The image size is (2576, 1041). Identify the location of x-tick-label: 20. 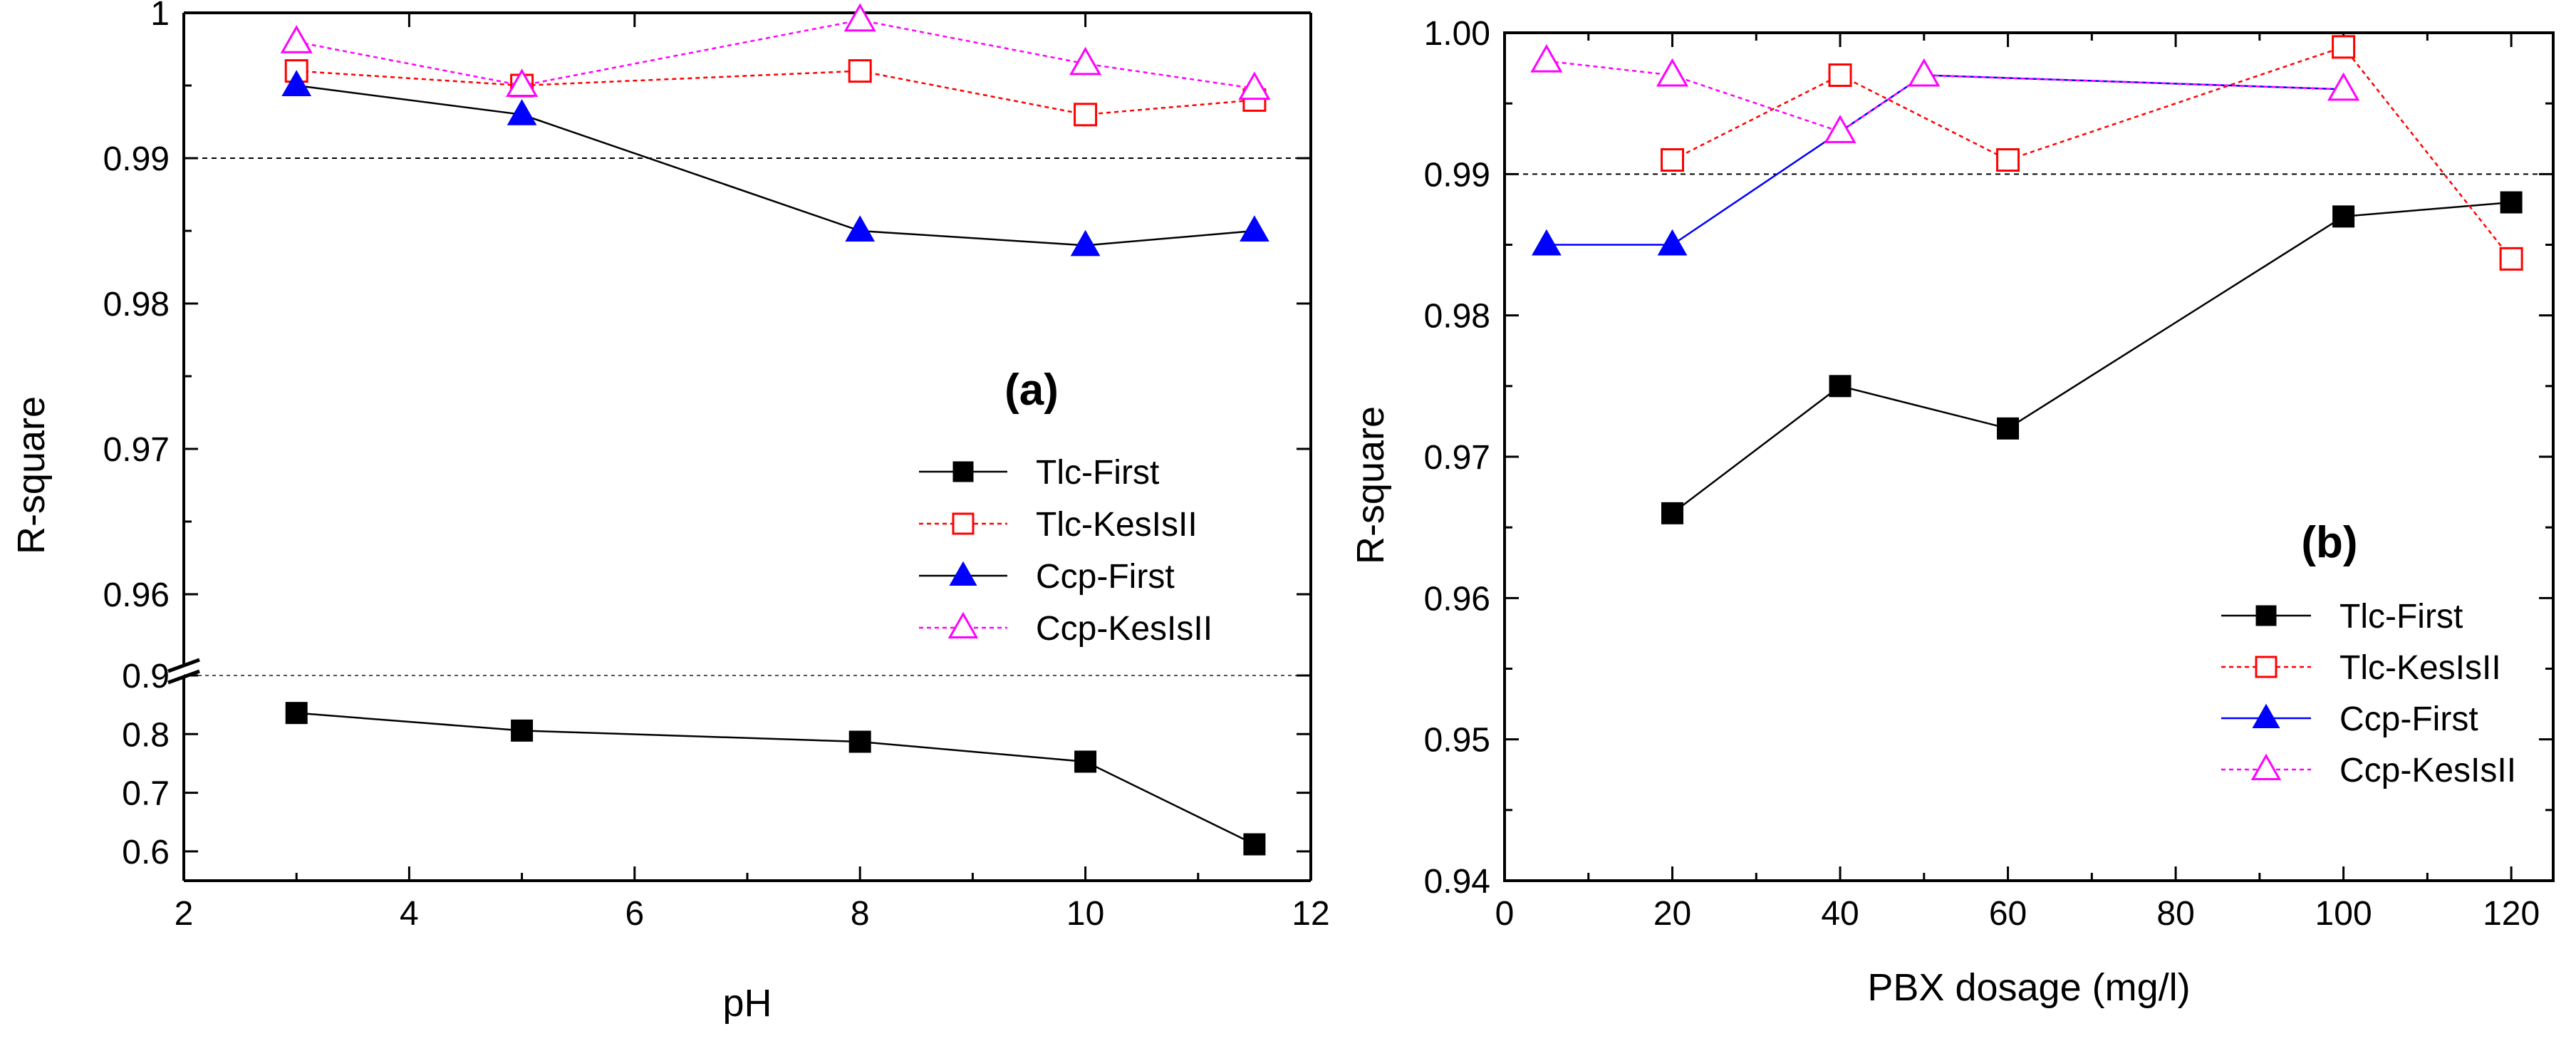
(1672, 914).